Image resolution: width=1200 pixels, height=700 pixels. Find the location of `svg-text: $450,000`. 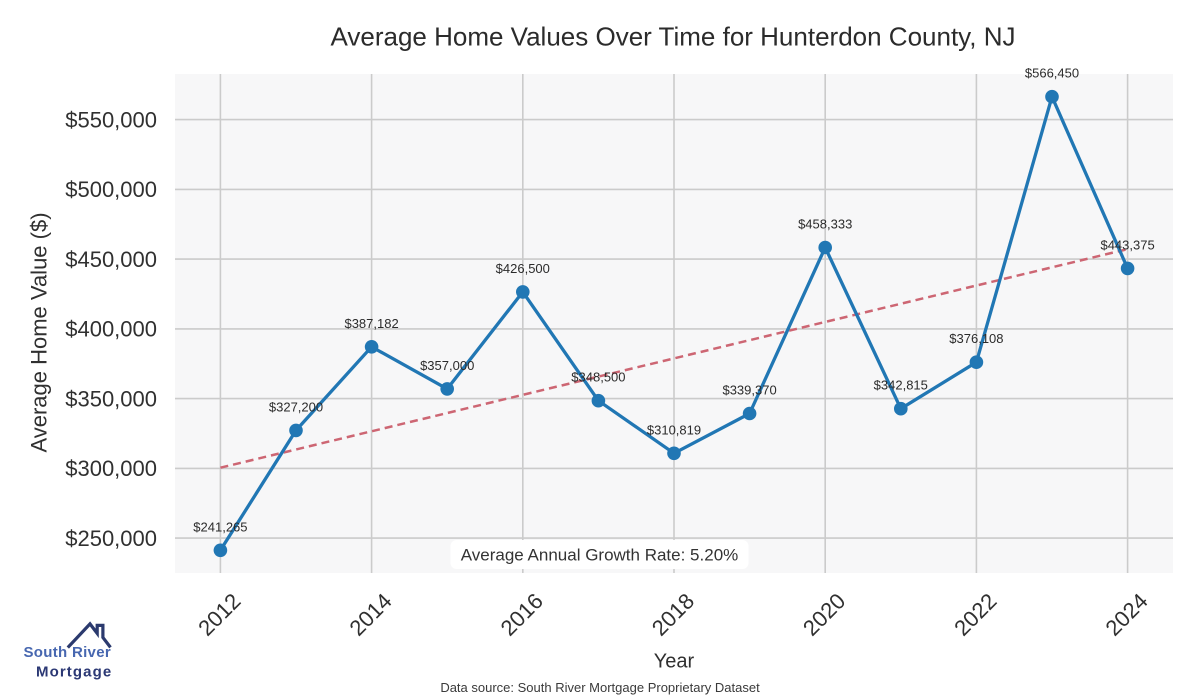

svg-text: $450,000 is located at coordinates (111, 259).